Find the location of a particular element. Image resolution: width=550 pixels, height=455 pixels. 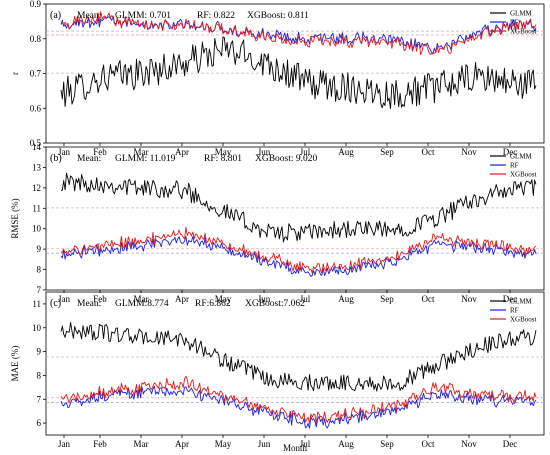

panel-label: (c) is located at coordinates (55, 303).